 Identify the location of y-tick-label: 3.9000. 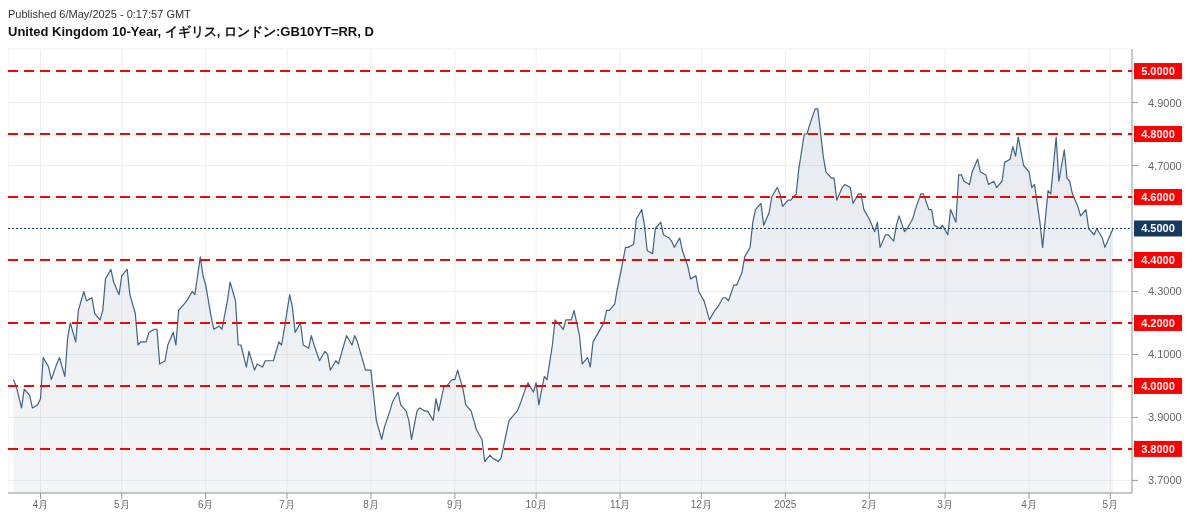
(1165, 417).